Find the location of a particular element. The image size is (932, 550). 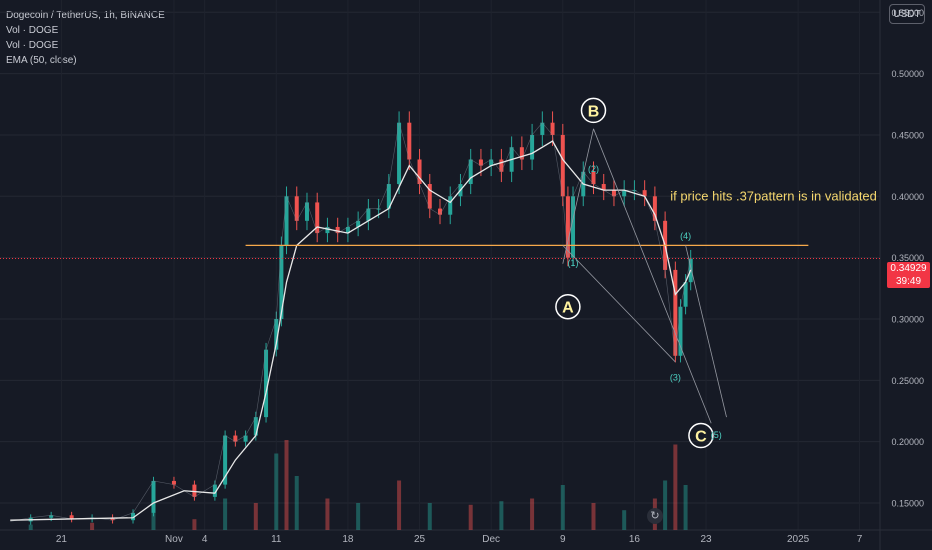

wave-marker-b: B is located at coordinates (594, 111).